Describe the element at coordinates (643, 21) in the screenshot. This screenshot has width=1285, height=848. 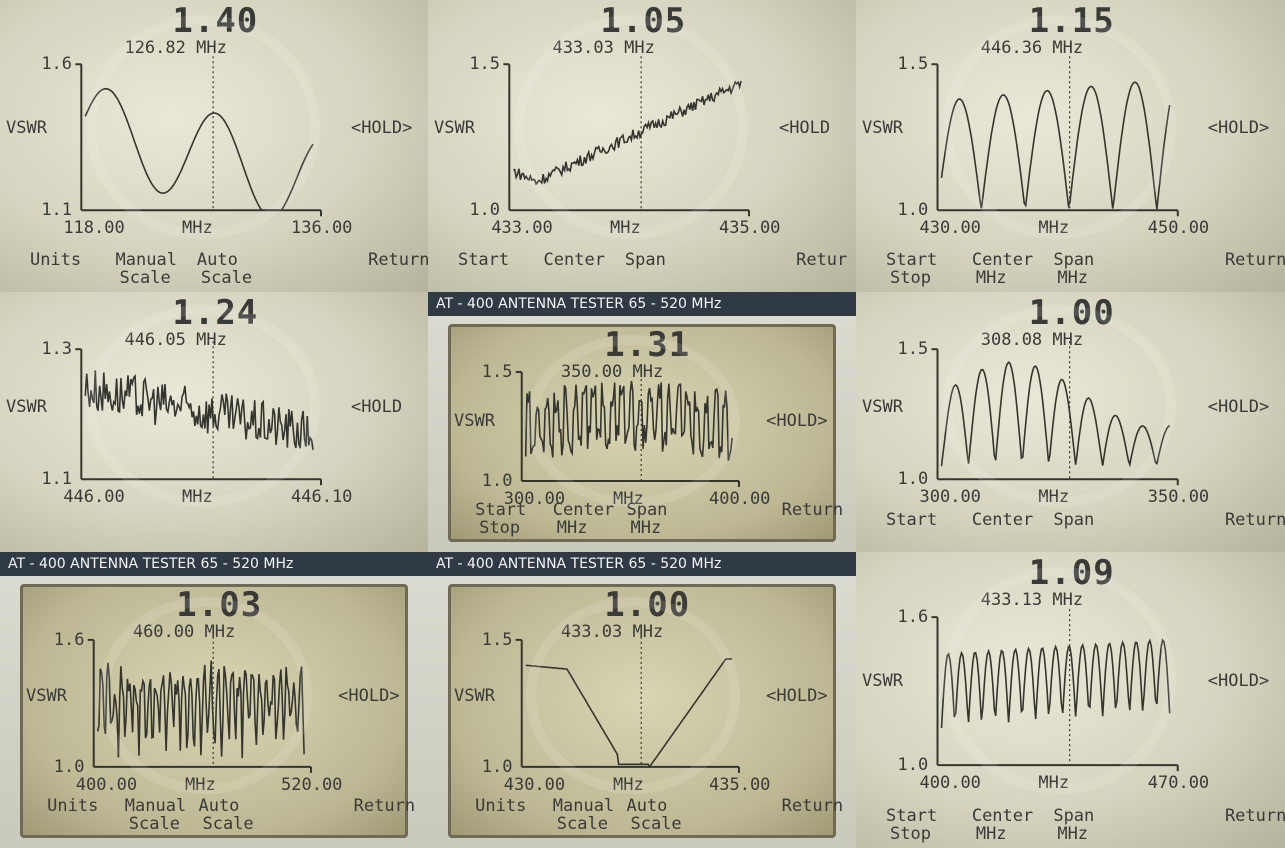
I see `vswr-reading: 1.05` at that location.